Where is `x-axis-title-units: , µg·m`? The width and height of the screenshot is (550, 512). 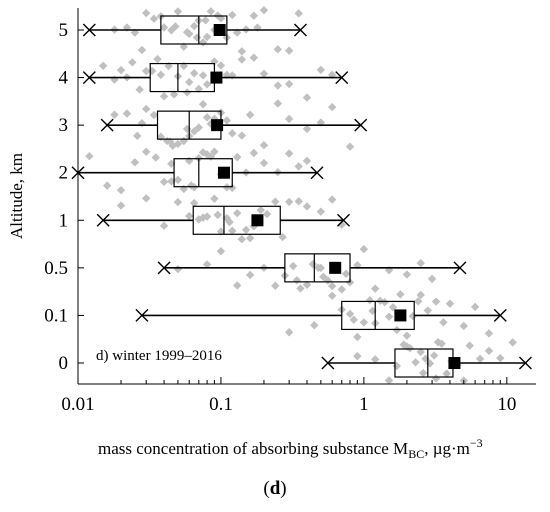
x-axis-title-units: , µg·m is located at coordinates (447, 448).